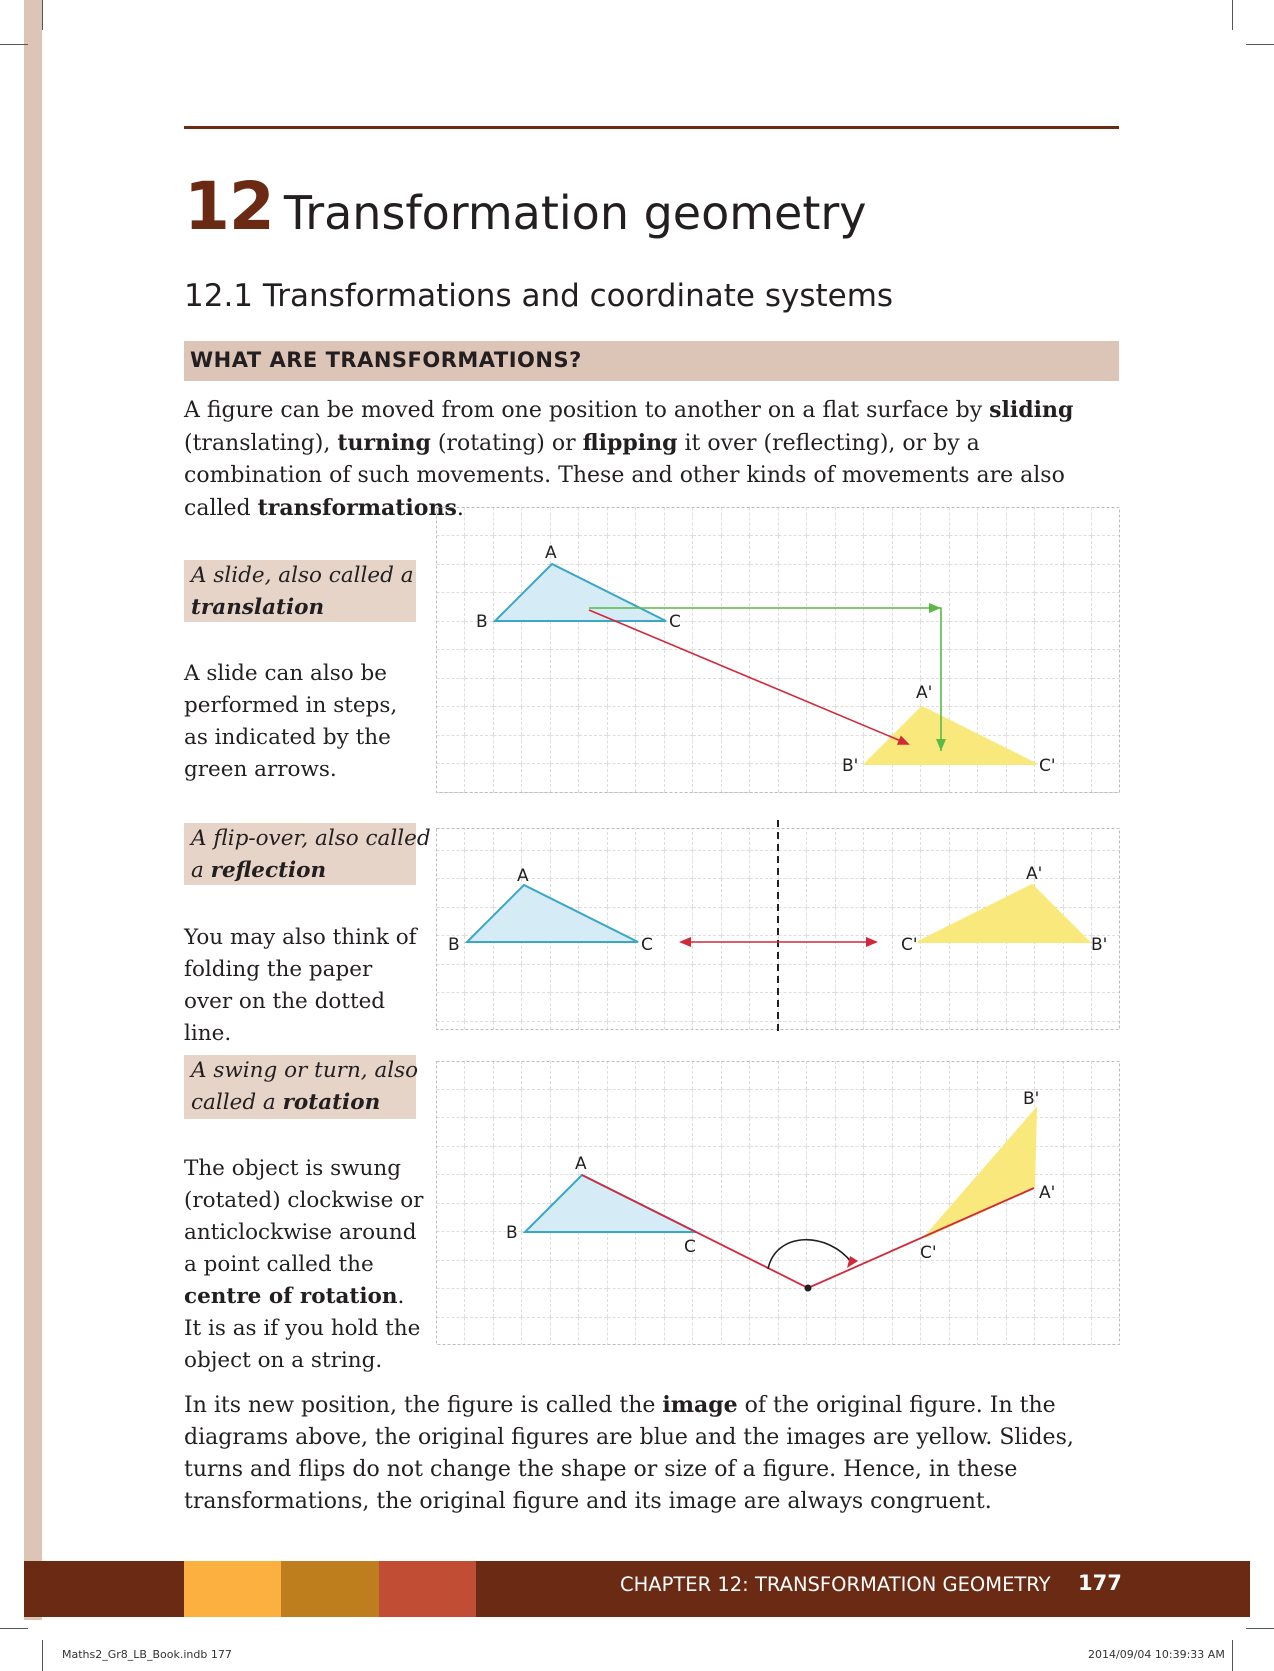  Describe the element at coordinates (386, 360) in the screenshot. I see `box-heading: WHAT ARE TRANSFORMATIONS?` at that location.